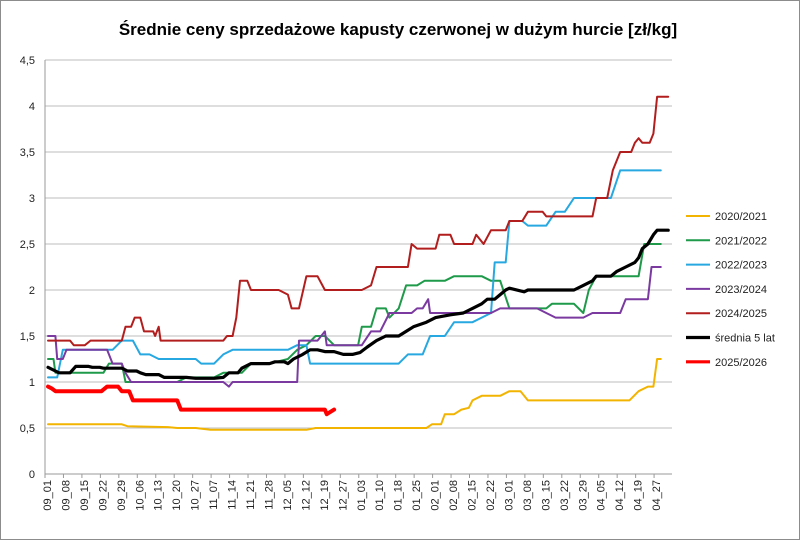 The height and width of the screenshot is (540, 800). What do you see at coordinates (48, 495) in the screenshot?
I see `x-tick-label: 09_01` at bounding box center [48, 495].